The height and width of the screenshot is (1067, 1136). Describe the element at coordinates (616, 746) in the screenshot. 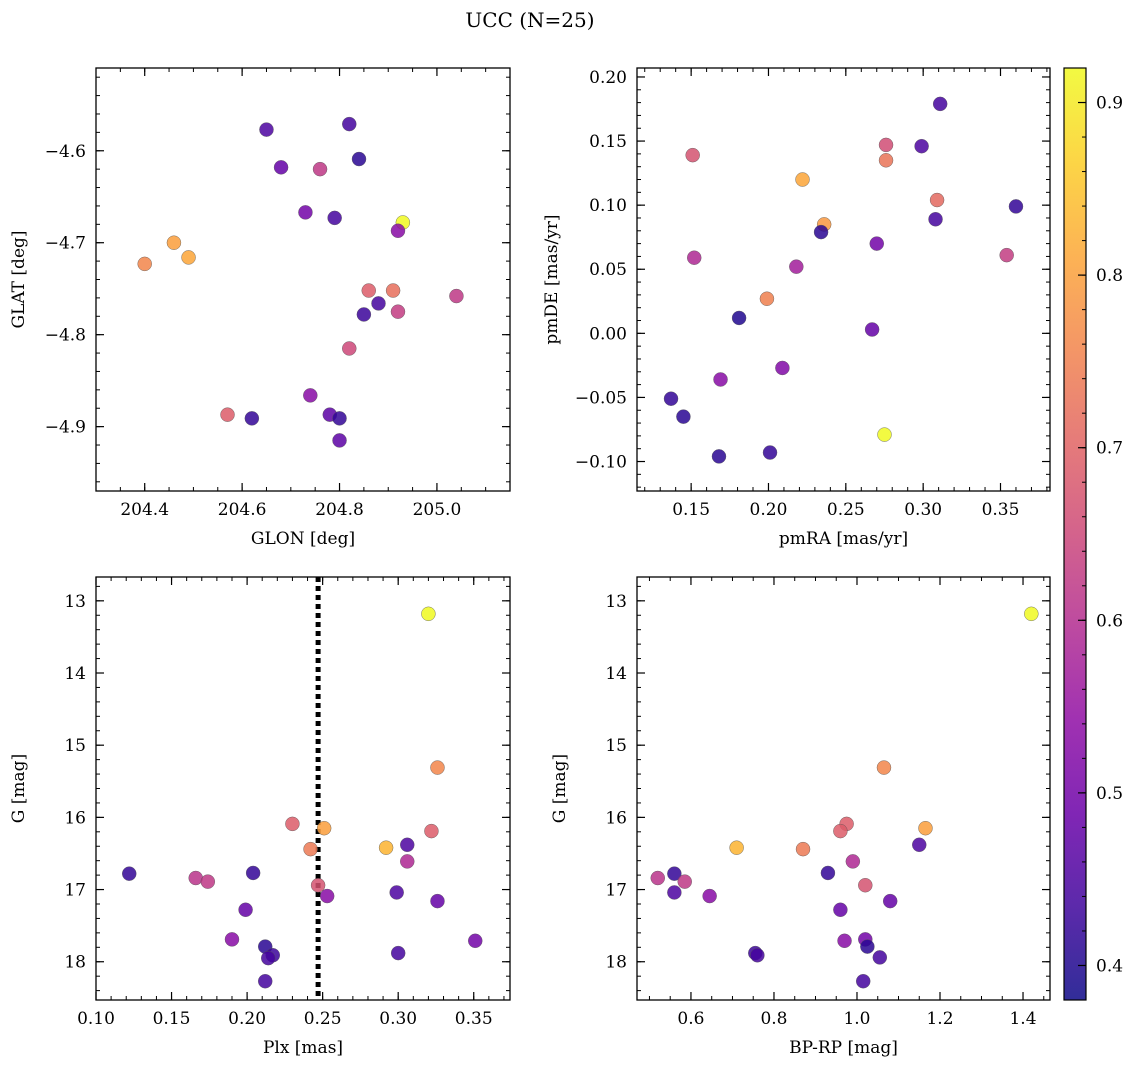

I see `y-tick-label: 15` at that location.